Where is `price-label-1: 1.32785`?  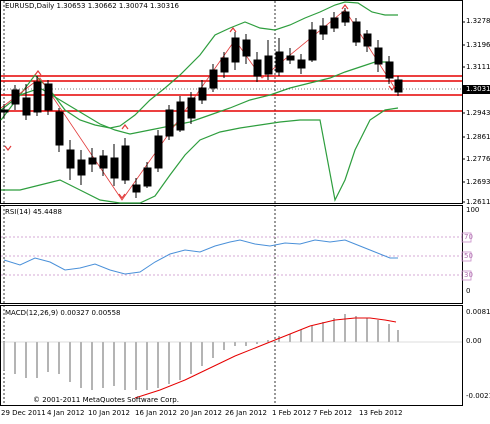
price-label-1: 1.32785 is located at coordinates (478, 21).